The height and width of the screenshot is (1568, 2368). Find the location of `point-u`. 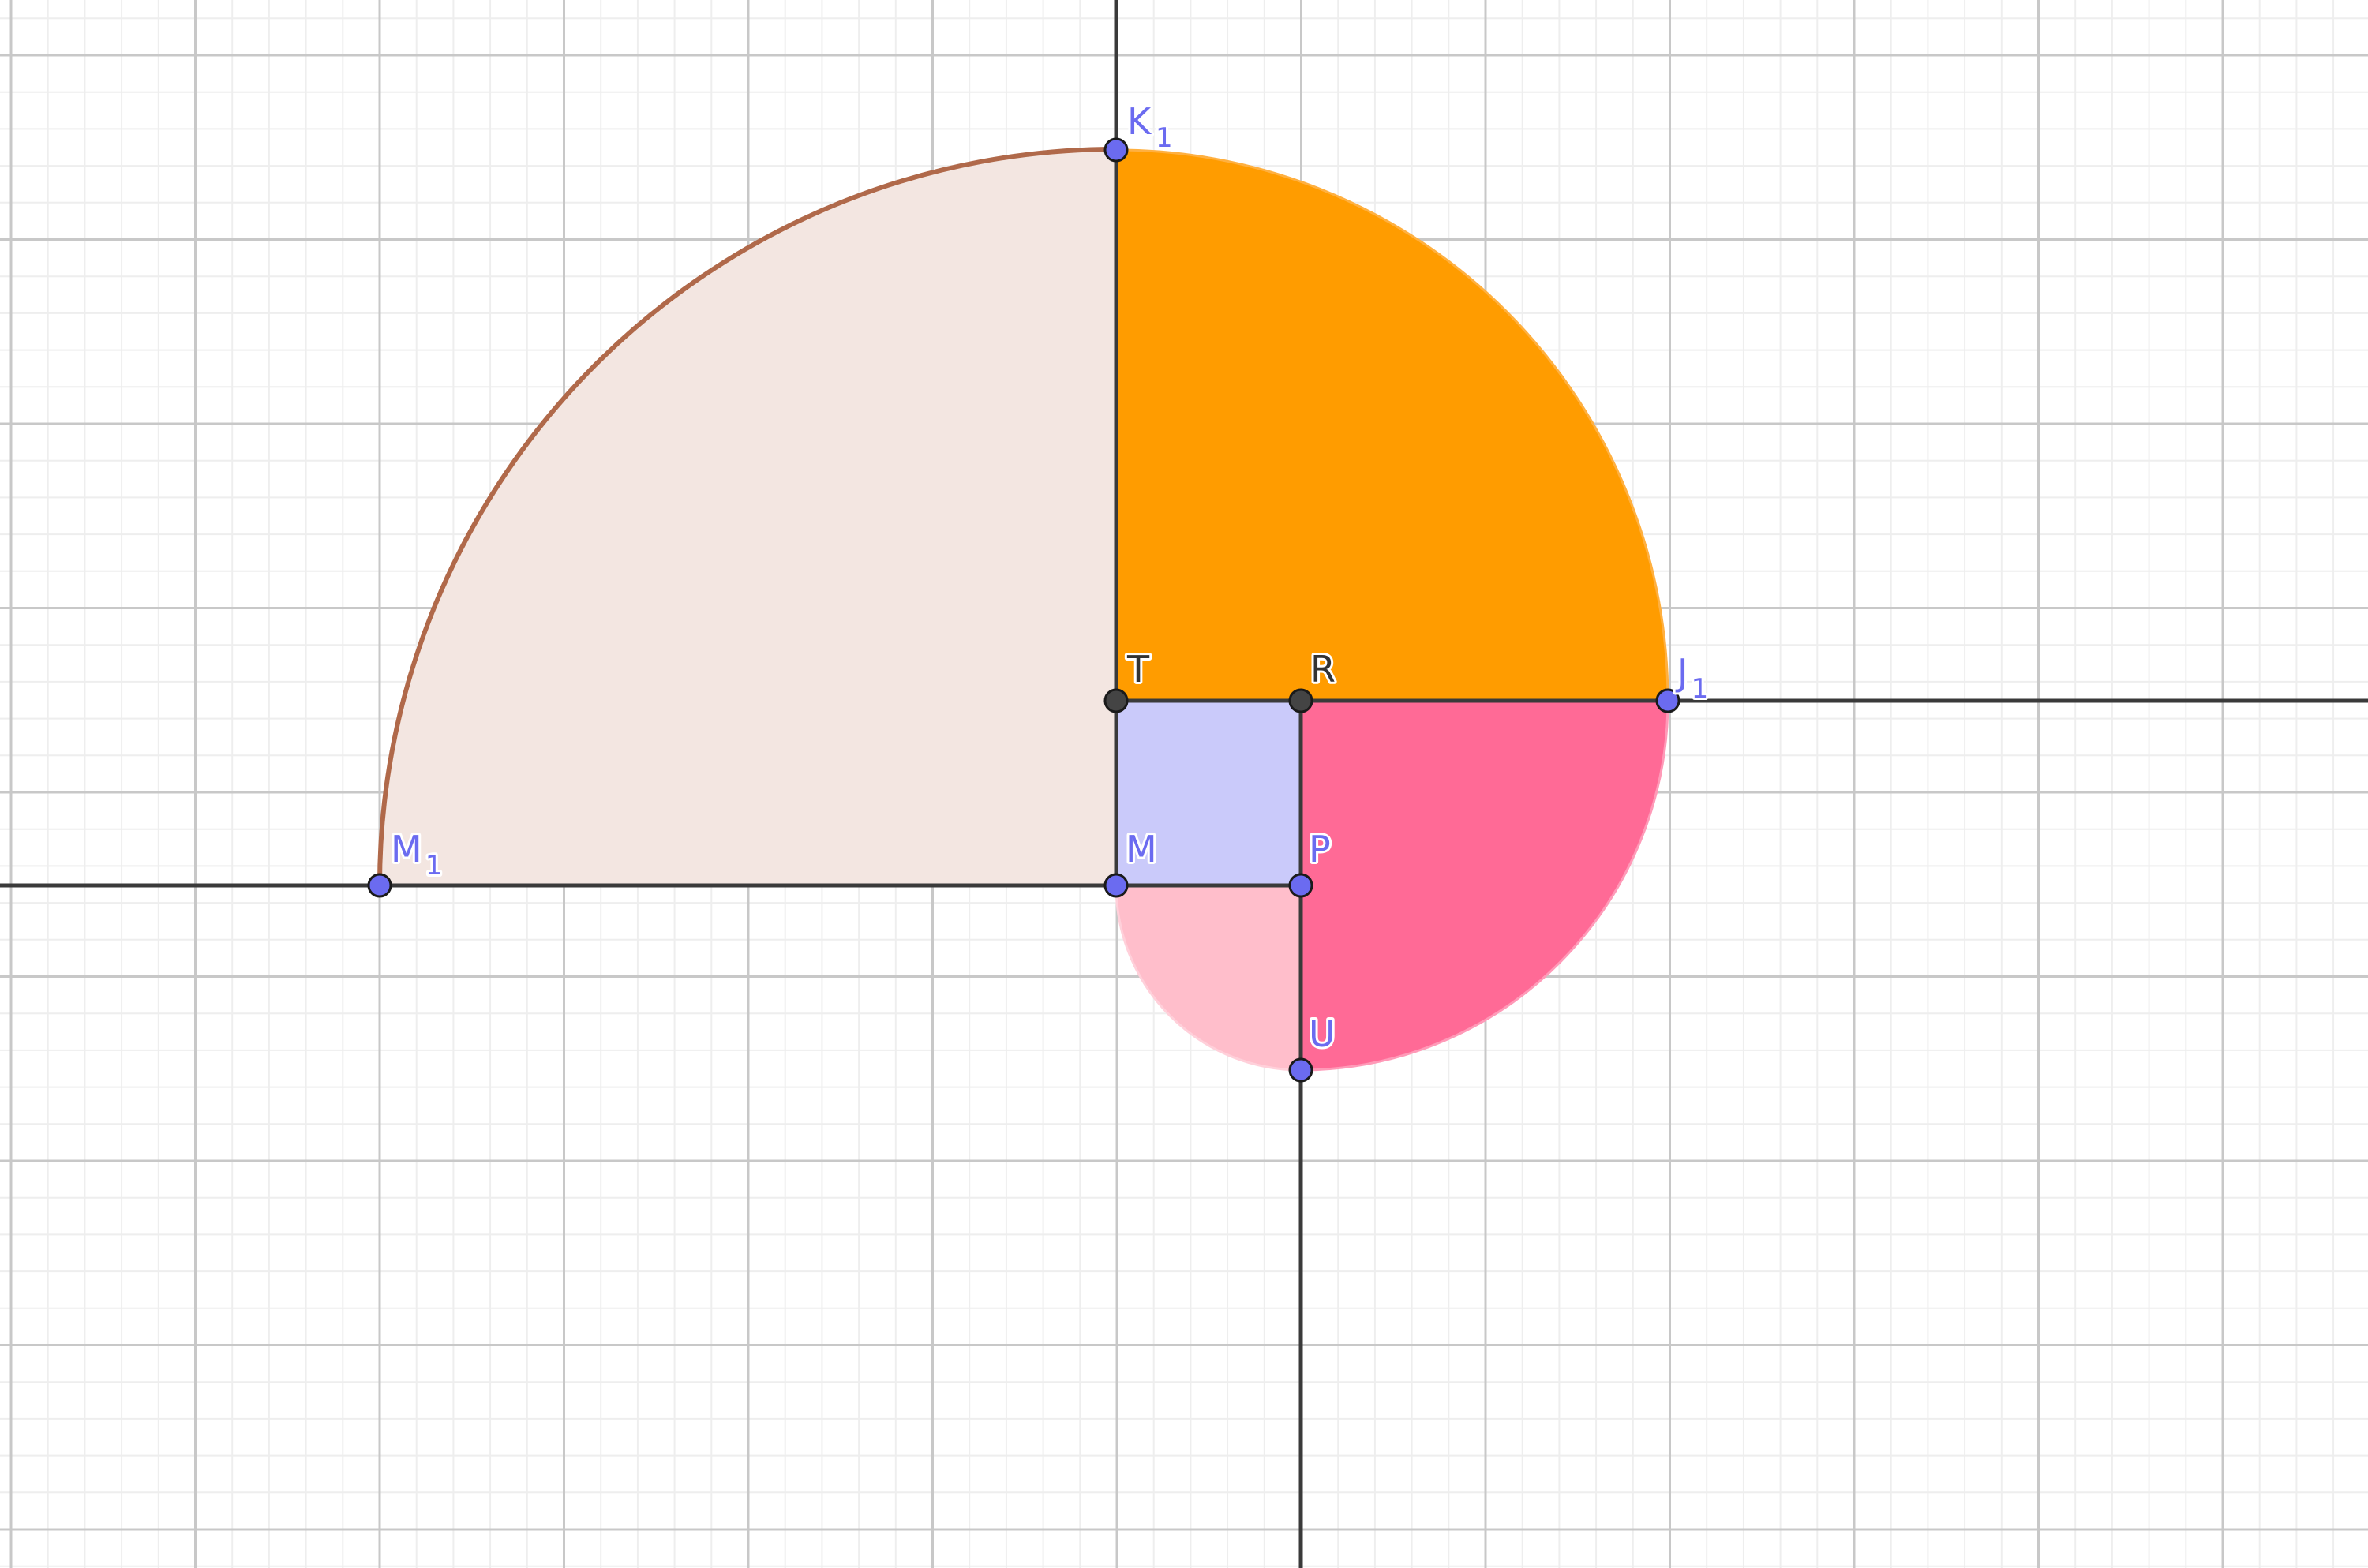

point-u is located at coordinates (1300, 1070).